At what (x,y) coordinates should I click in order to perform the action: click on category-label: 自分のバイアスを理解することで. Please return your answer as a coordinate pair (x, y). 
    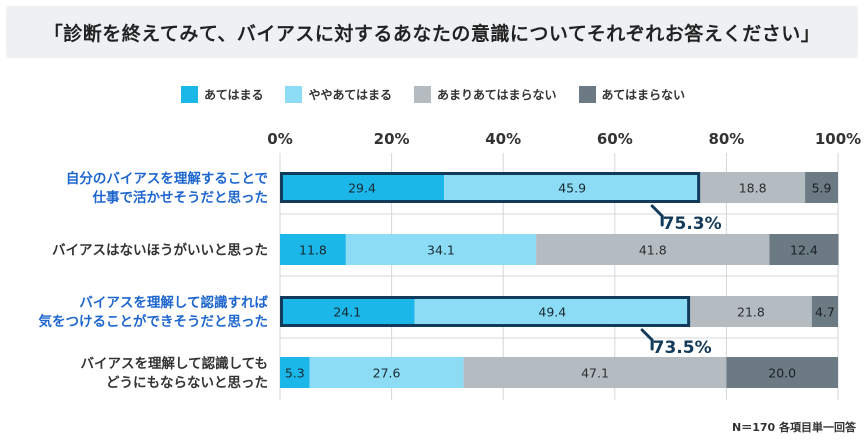
    Looking at the image, I should click on (167, 178).